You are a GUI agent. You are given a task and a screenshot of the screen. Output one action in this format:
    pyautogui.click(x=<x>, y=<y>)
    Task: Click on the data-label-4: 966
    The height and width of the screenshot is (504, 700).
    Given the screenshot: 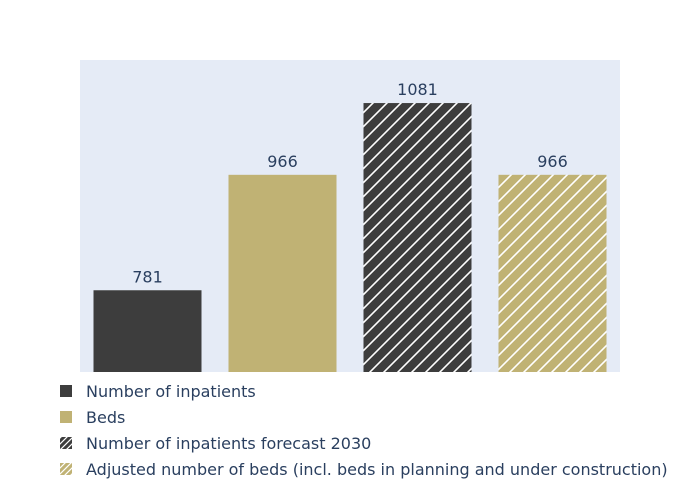 What is the action you would take?
    pyautogui.click(x=552, y=161)
    